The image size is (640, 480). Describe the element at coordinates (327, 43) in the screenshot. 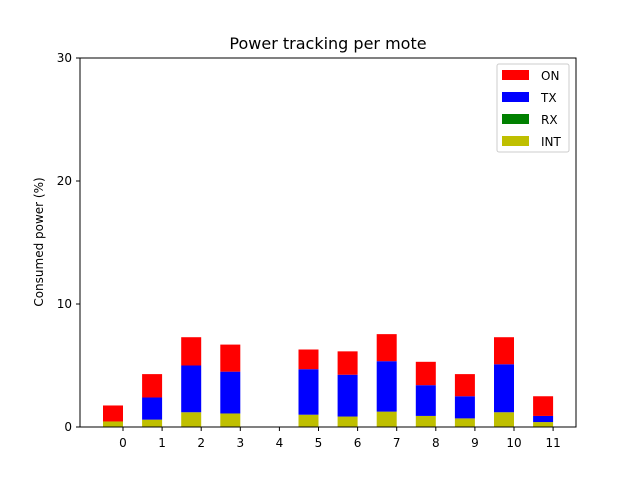

I see `chart-title: Power tracking per mote` at that location.